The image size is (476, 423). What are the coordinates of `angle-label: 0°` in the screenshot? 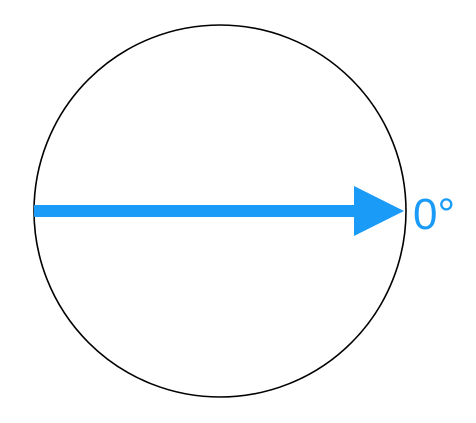 It's located at (434, 214).